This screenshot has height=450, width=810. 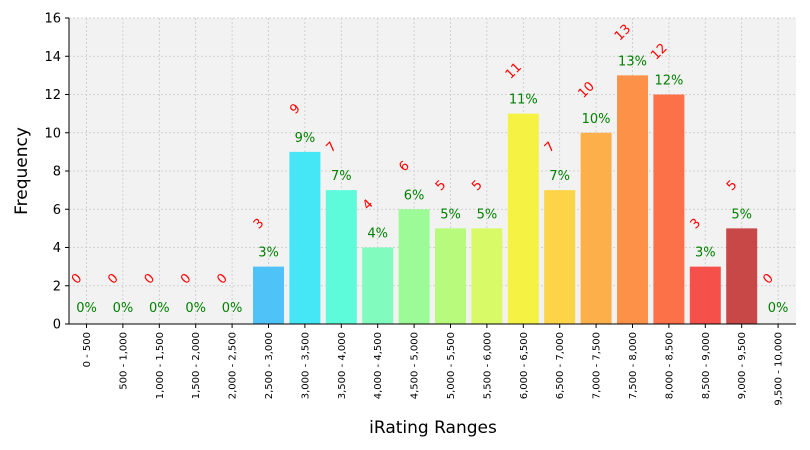 I want to click on x-tick-label: 500 - 1,000, so click(x=123, y=361).